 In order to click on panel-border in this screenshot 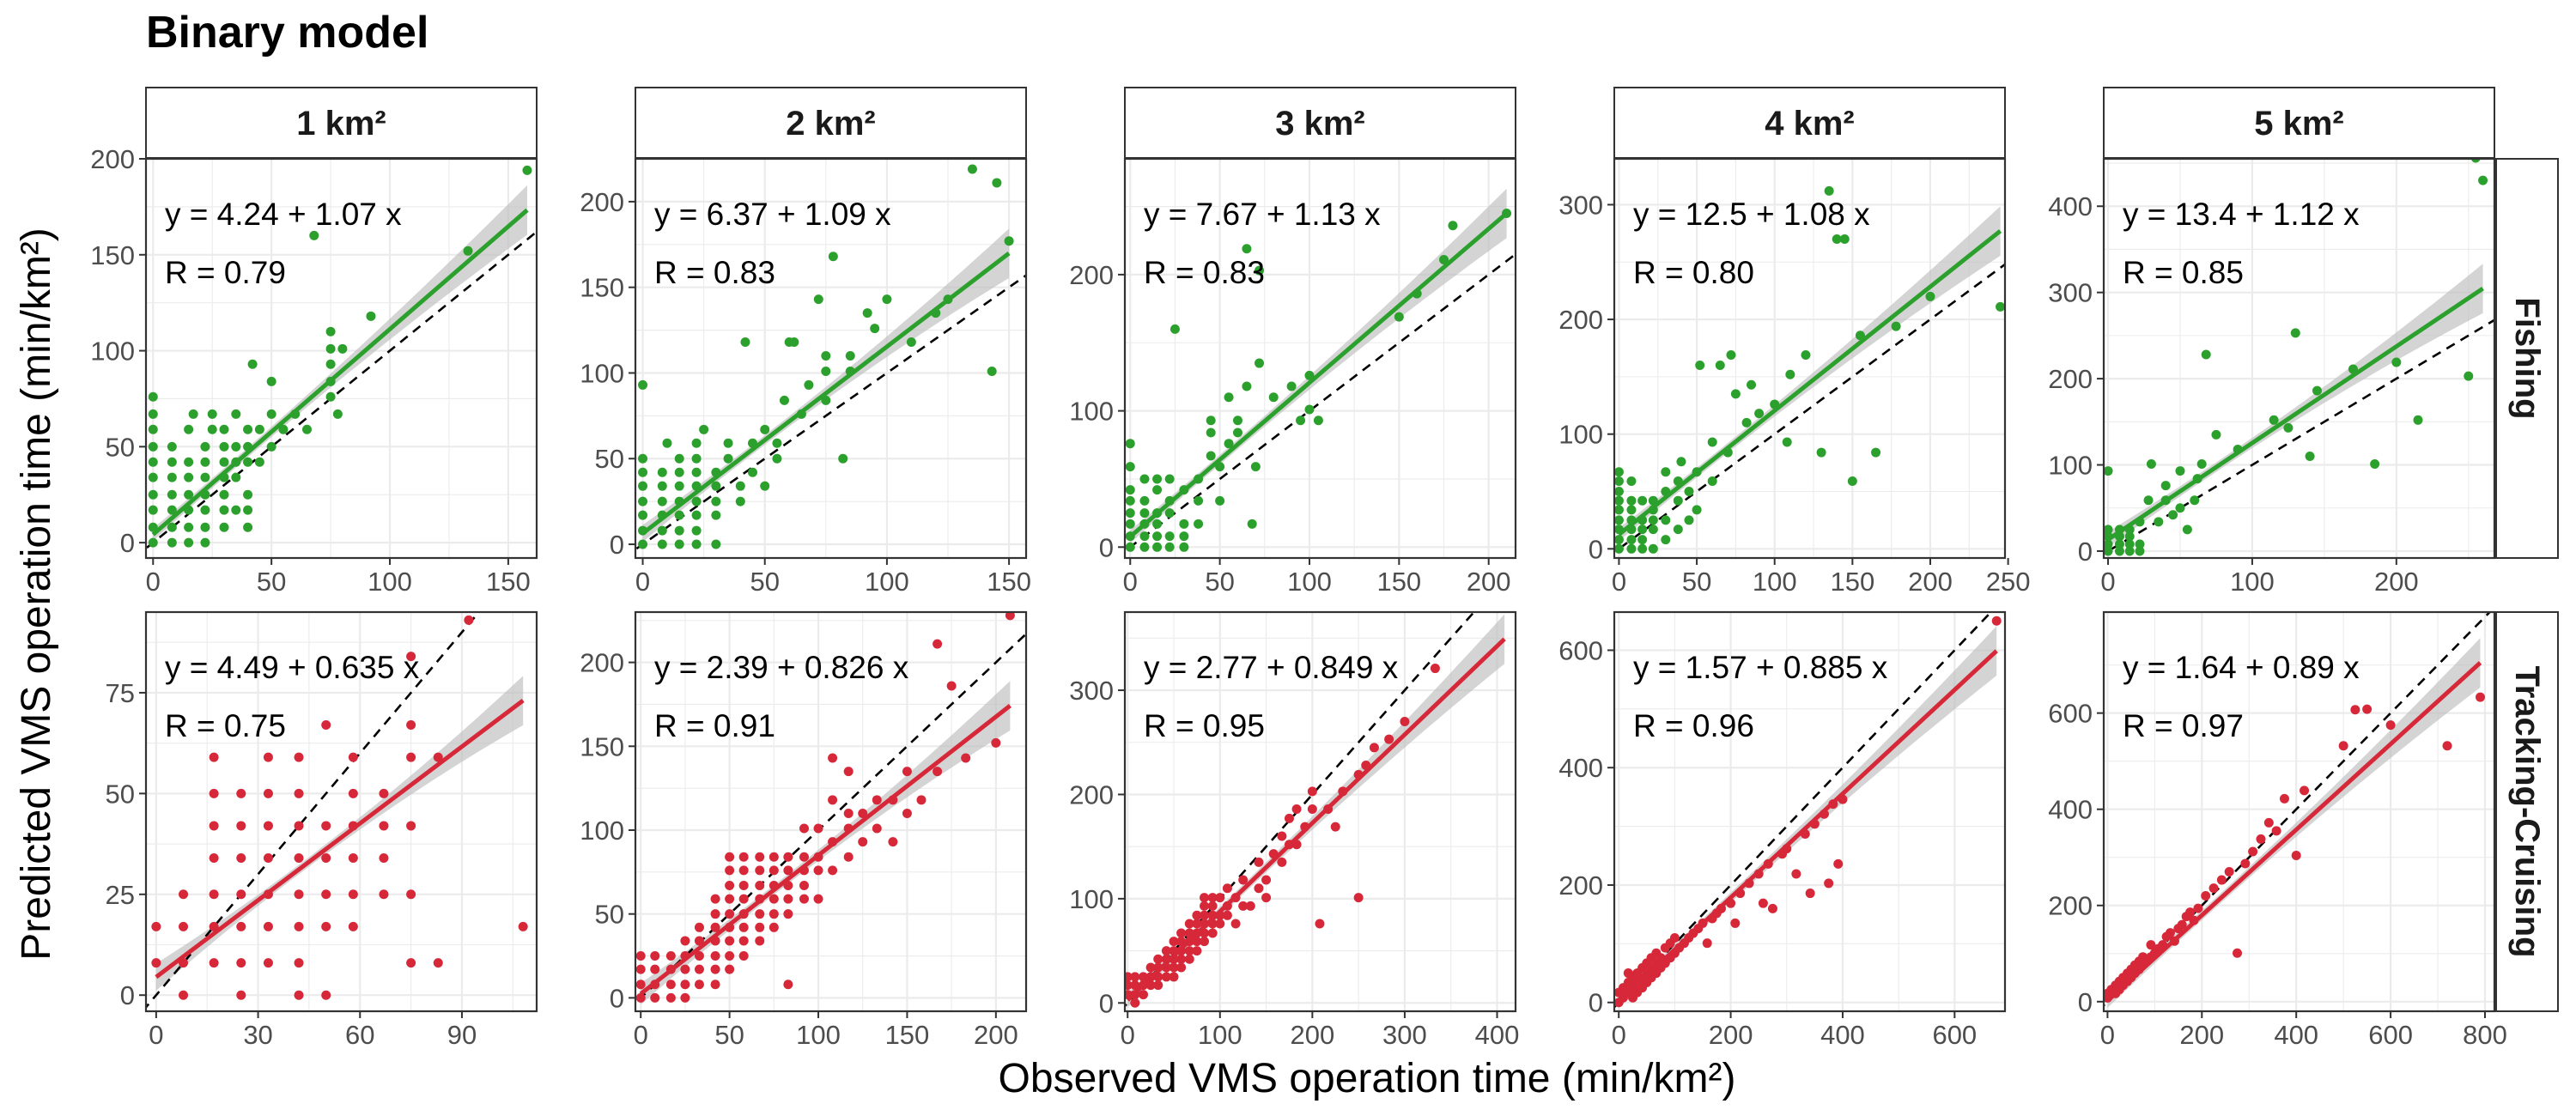, I will do `click(1320, 359)`.